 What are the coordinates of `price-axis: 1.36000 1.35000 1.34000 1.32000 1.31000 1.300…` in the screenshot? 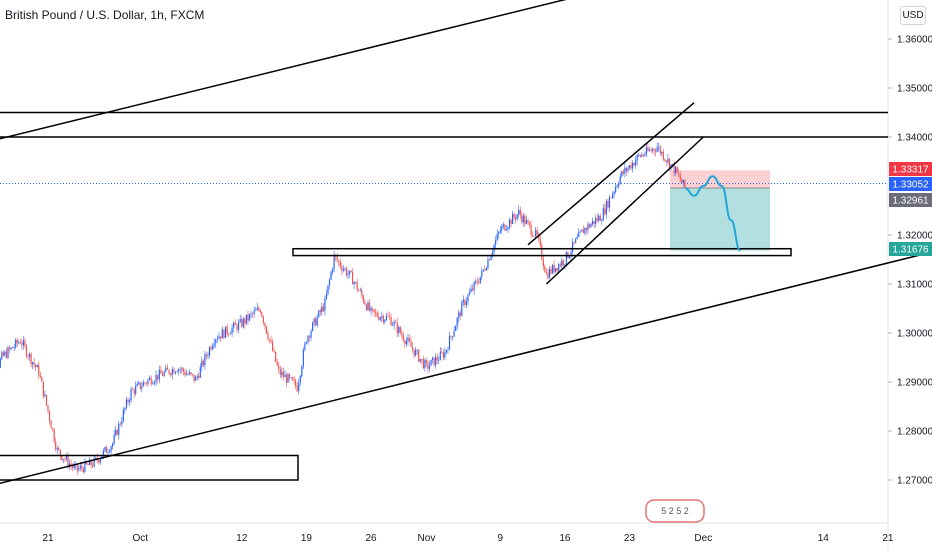 It's located at (910, 261).